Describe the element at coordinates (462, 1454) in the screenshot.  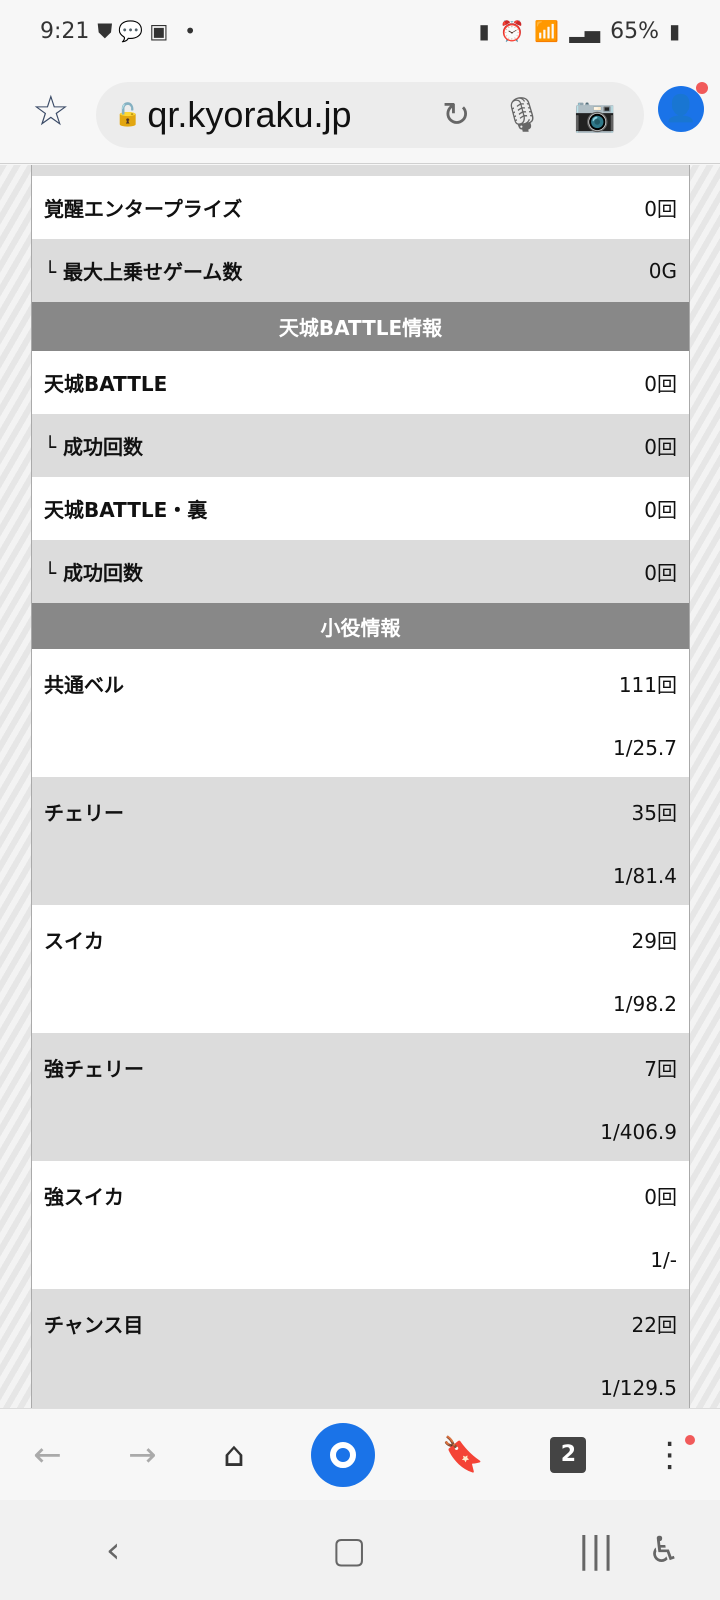
I see `bookmarks-icon: 🔖` at that location.